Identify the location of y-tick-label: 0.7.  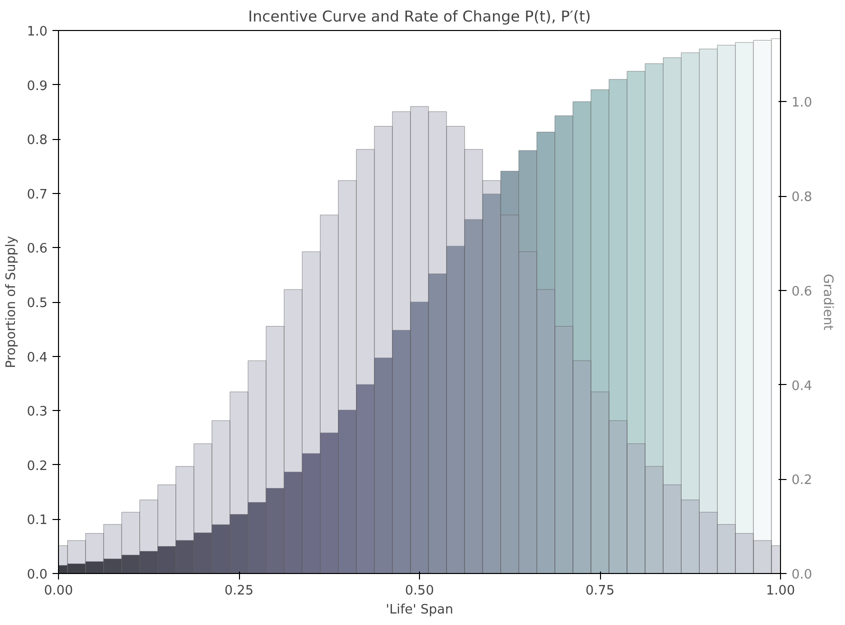
(37, 194).